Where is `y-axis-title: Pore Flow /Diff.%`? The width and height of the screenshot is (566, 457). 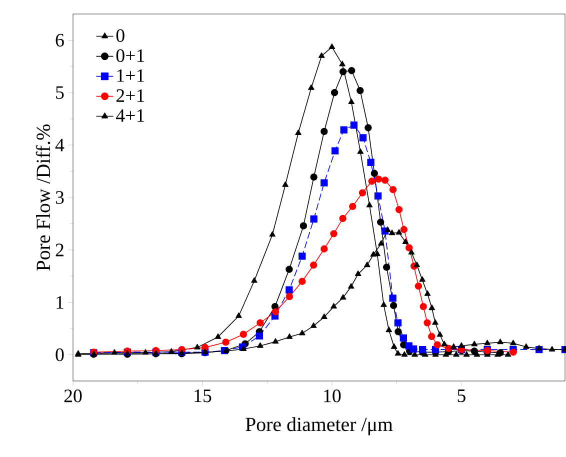 y-axis-title: Pore Flow /Diff.% is located at coordinates (43, 197).